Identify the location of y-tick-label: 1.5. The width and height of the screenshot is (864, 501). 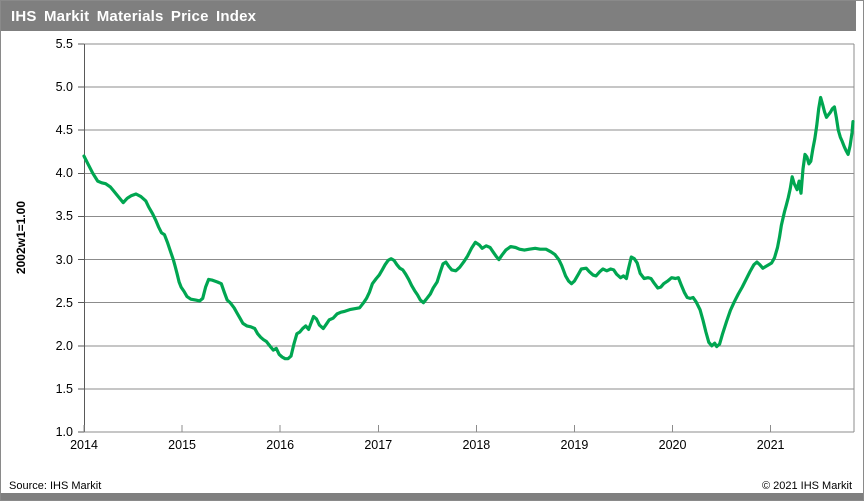
(64, 388).